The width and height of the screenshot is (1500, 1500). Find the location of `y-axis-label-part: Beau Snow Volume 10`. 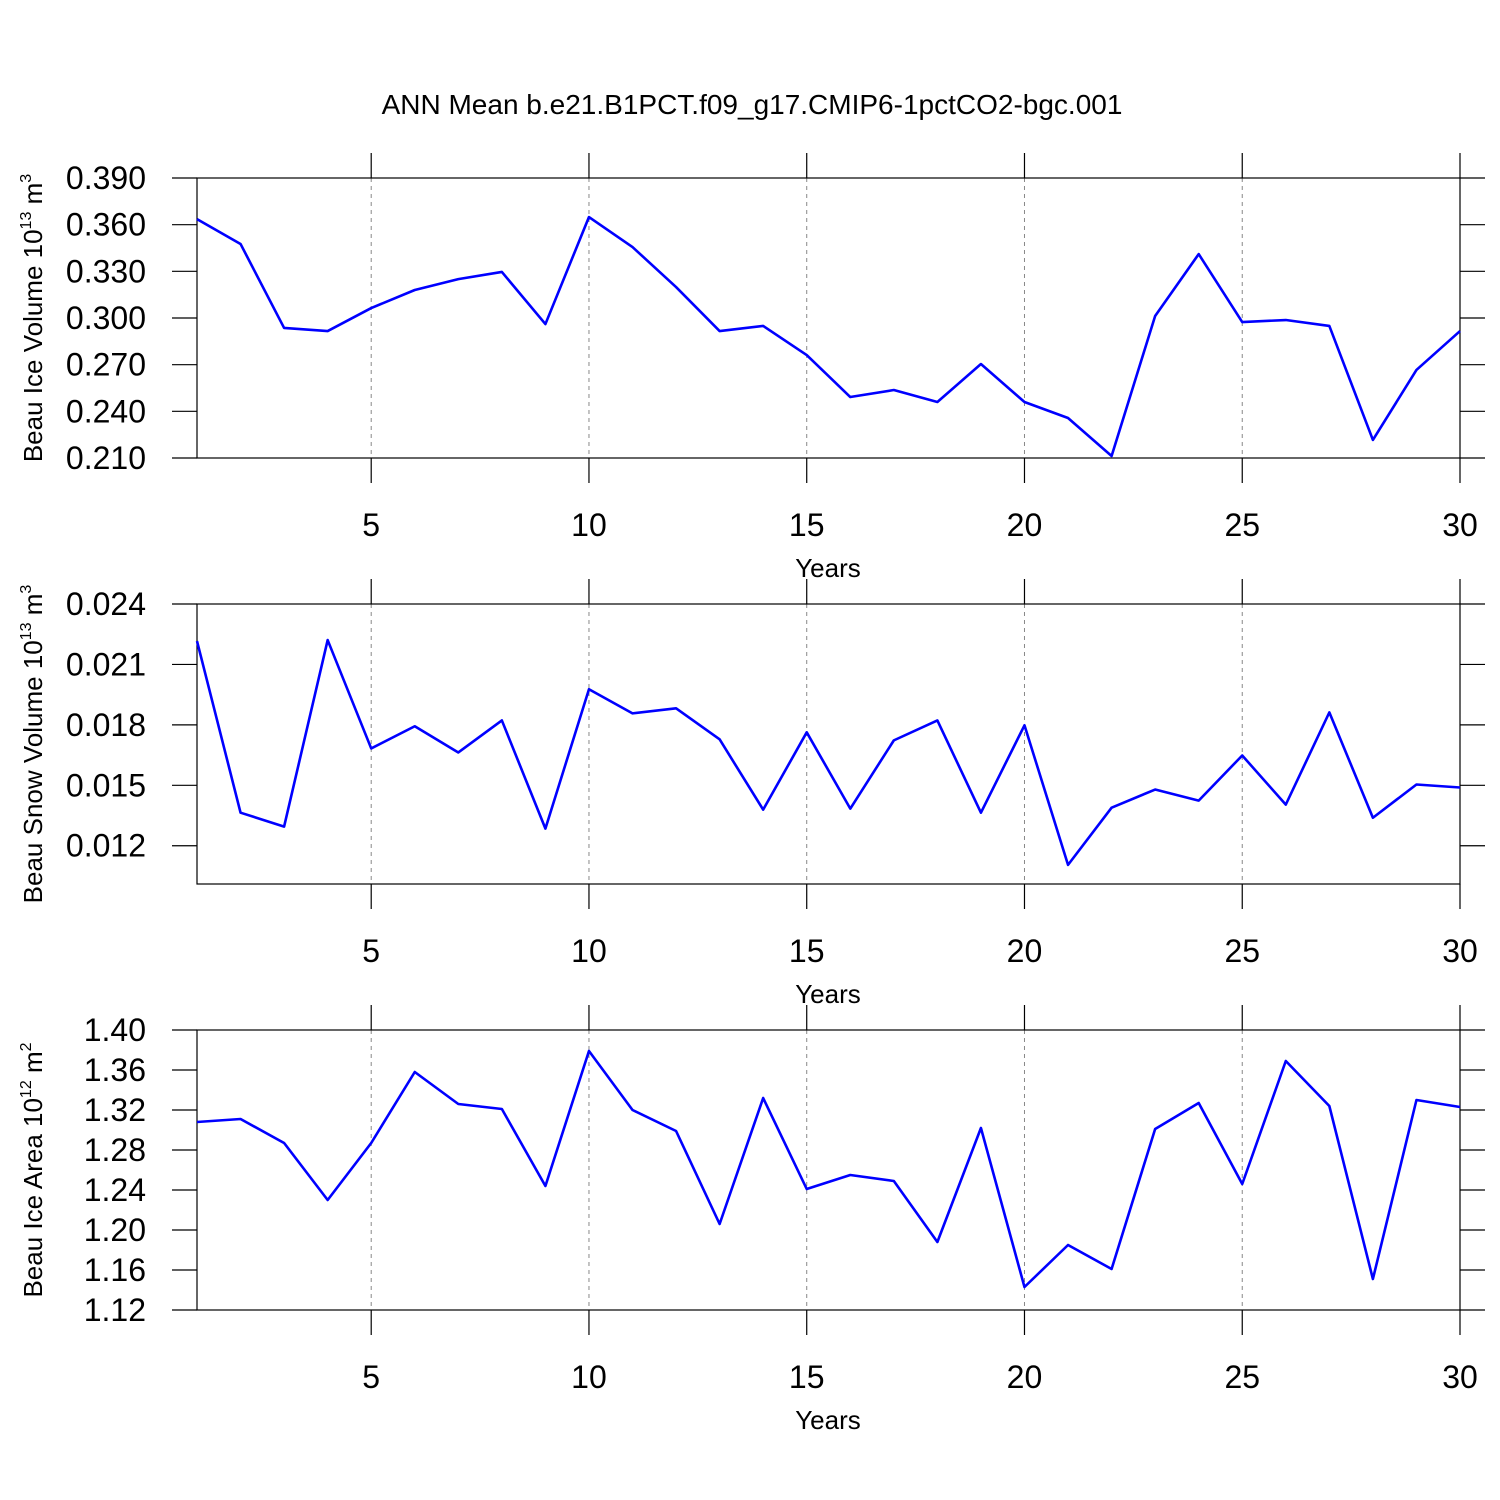

y-axis-label-part: Beau Snow Volume 10 is located at coordinates (33, 771).